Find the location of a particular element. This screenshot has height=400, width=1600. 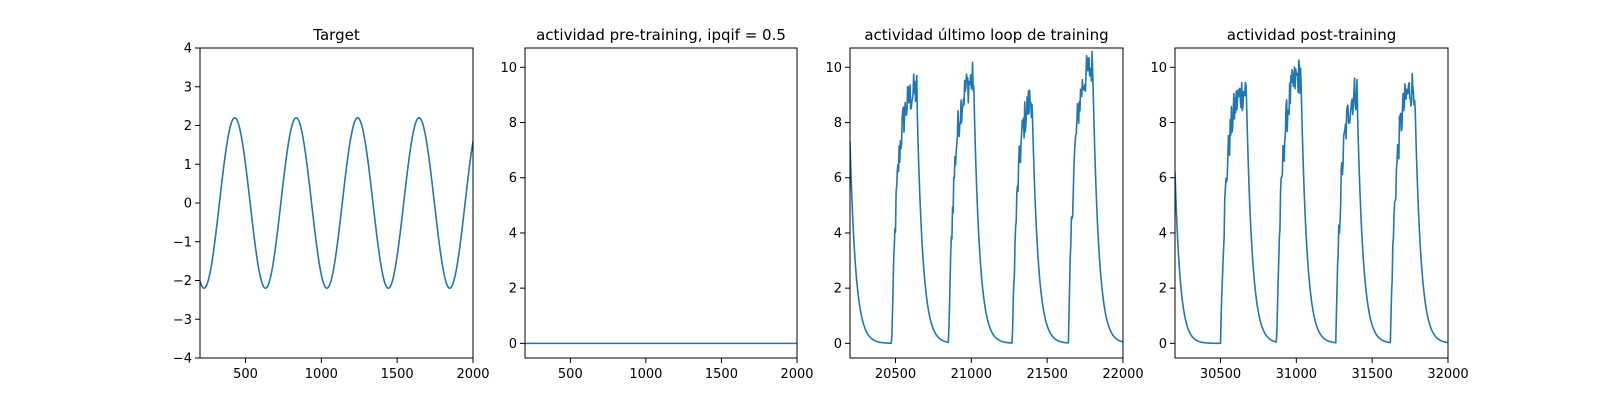

y-tick-label: −3 is located at coordinates (182, 320).